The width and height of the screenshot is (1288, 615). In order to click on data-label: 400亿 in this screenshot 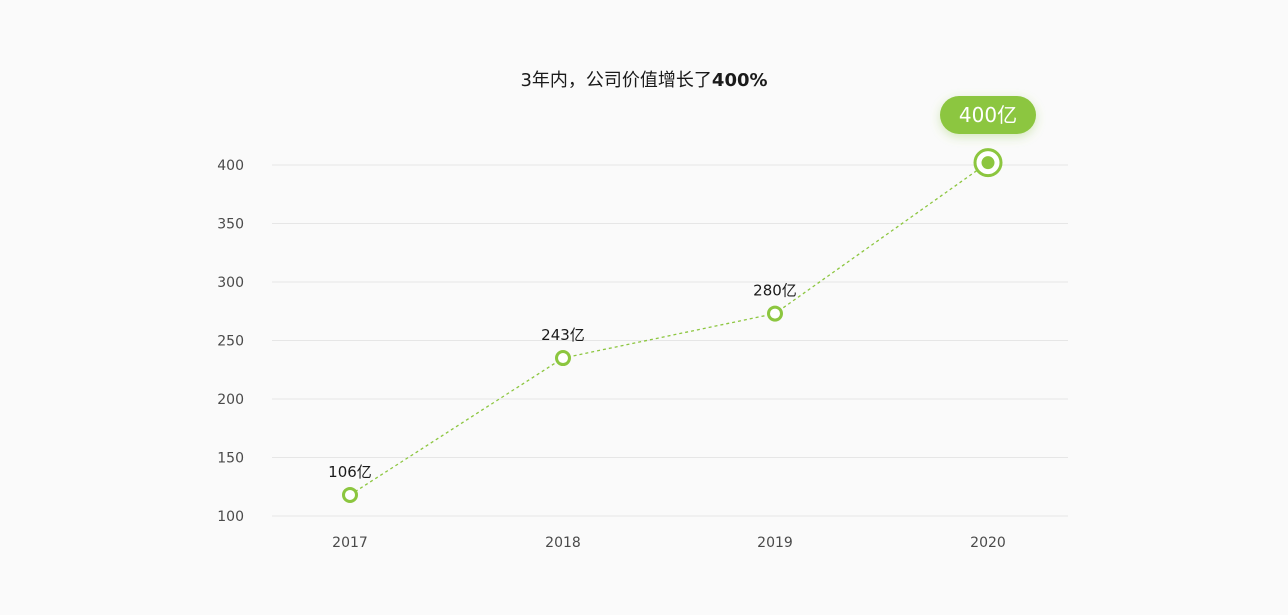, I will do `click(988, 115)`.